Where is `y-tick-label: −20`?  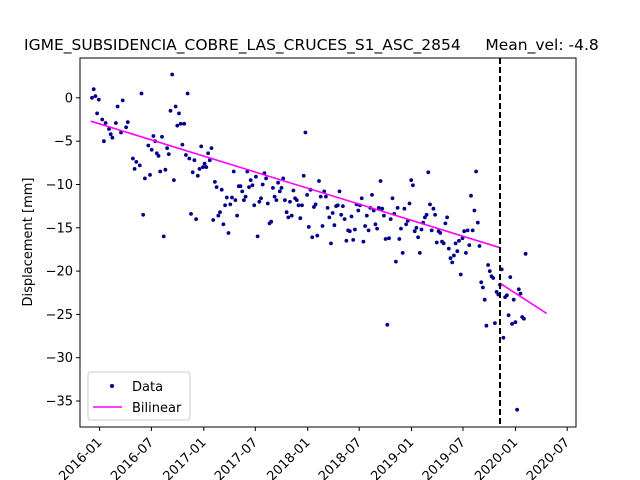 y-tick-label: −20 is located at coordinates (59, 272).